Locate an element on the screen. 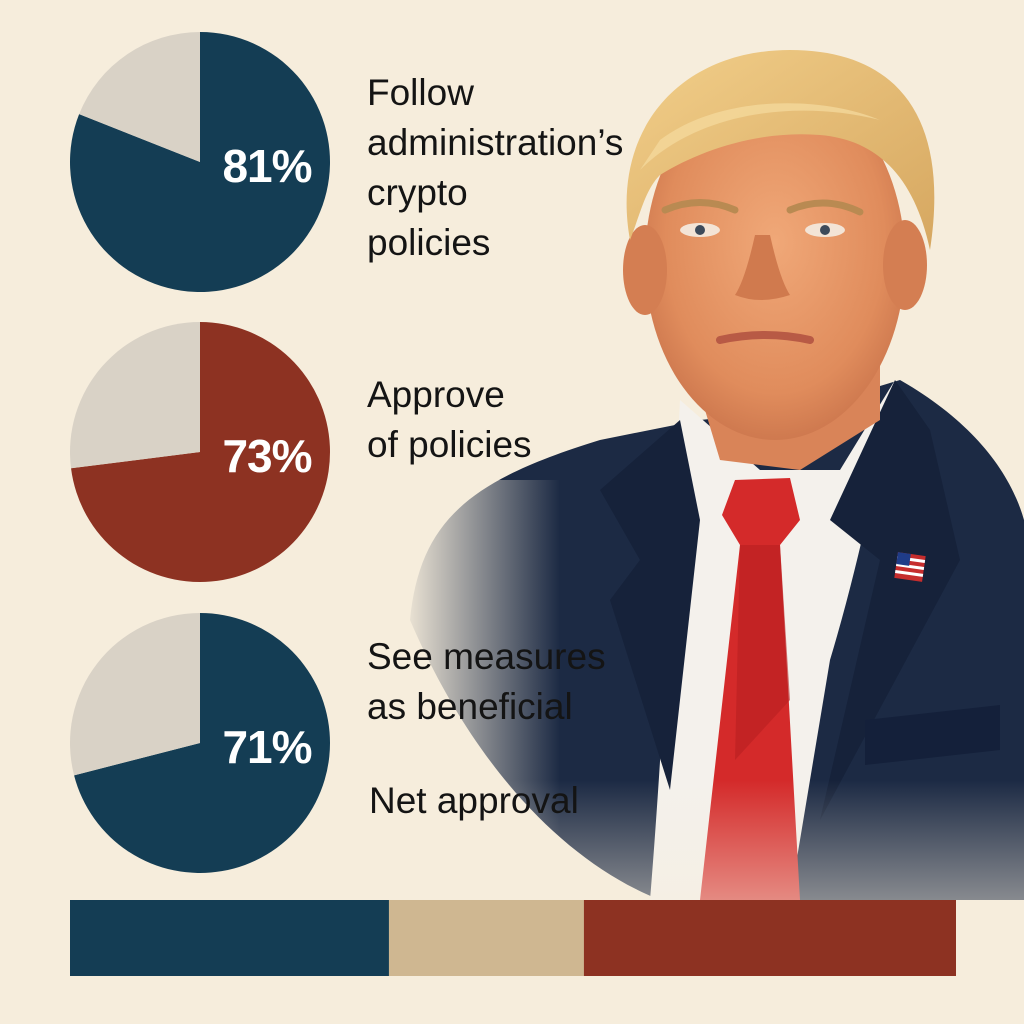 The image size is (1024, 1024). pie-value-label: 73% is located at coordinates (266, 456).